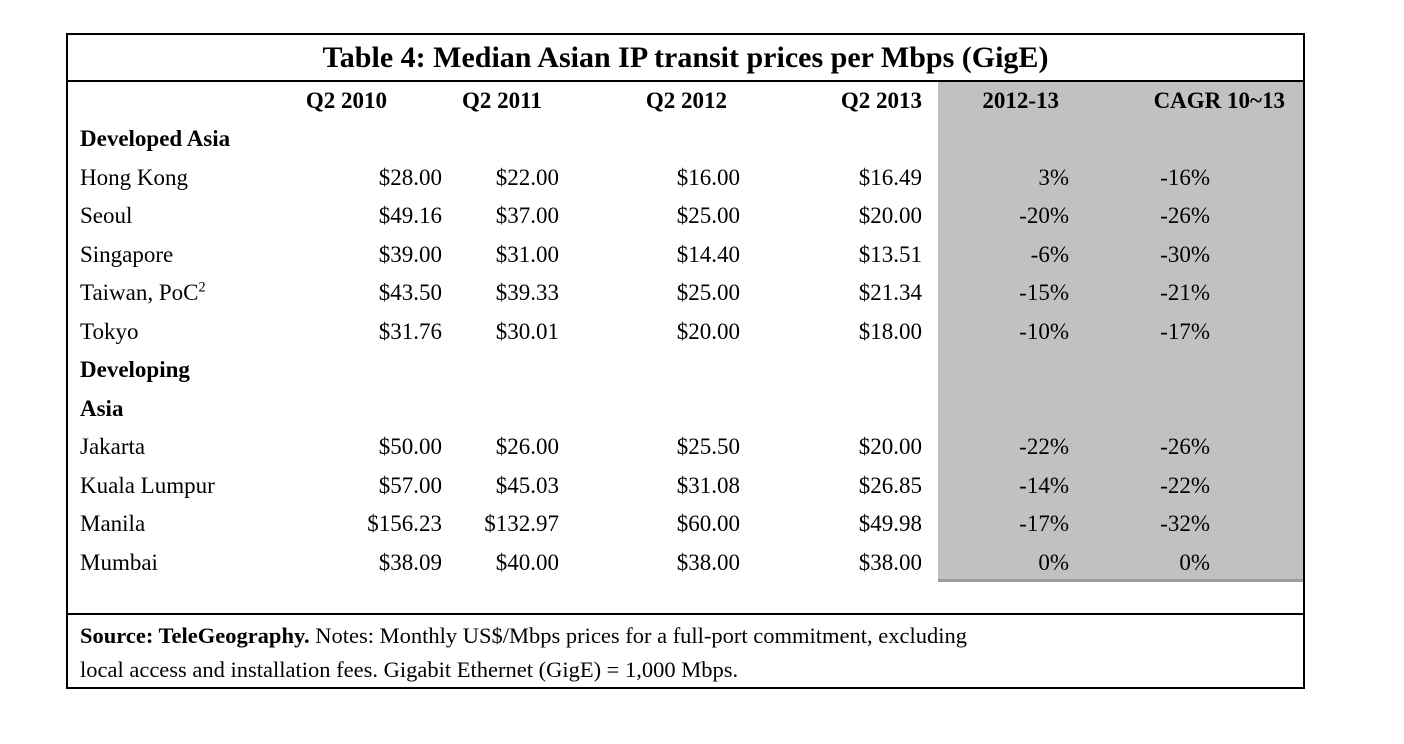 Image resolution: width=1404 pixels, height=744 pixels. Describe the element at coordinates (890, 485) in the screenshot. I see `price-cell: $26.85` at that location.